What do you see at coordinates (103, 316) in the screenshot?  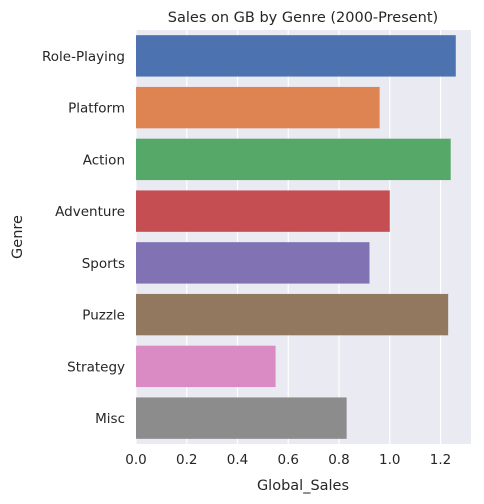 I see `y-tick-label: Puzzle` at bounding box center [103, 316].